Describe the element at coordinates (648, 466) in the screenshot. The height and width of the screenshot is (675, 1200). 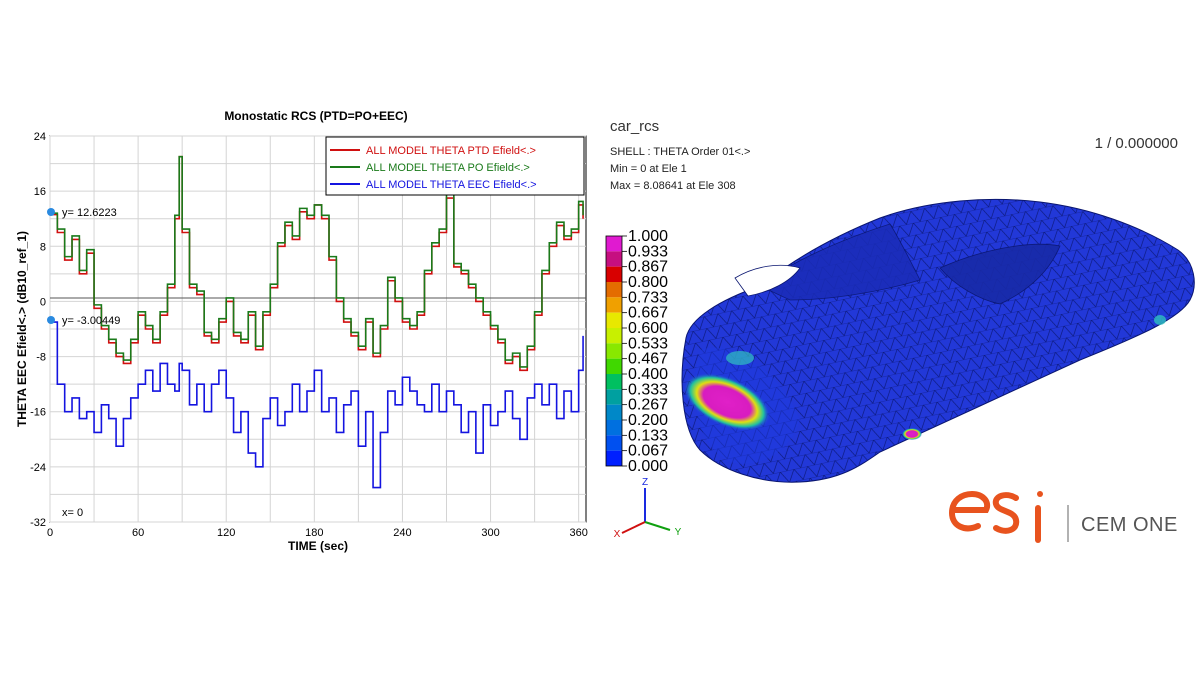
I see `colorbar-label: 0.000` at that location.